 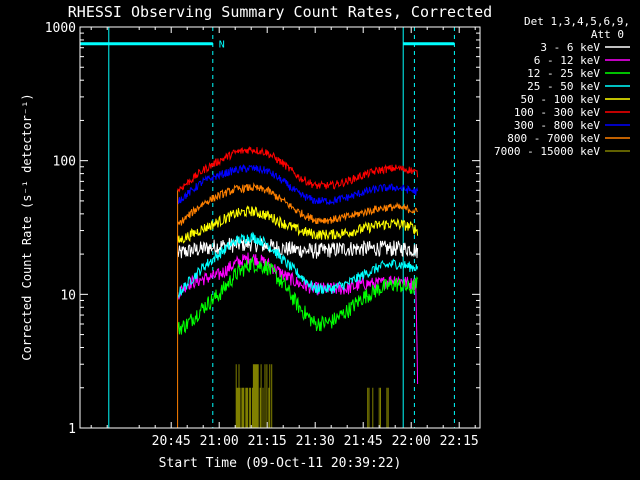 I want to click on y-tick-label: 1000, so click(x=60, y=28).